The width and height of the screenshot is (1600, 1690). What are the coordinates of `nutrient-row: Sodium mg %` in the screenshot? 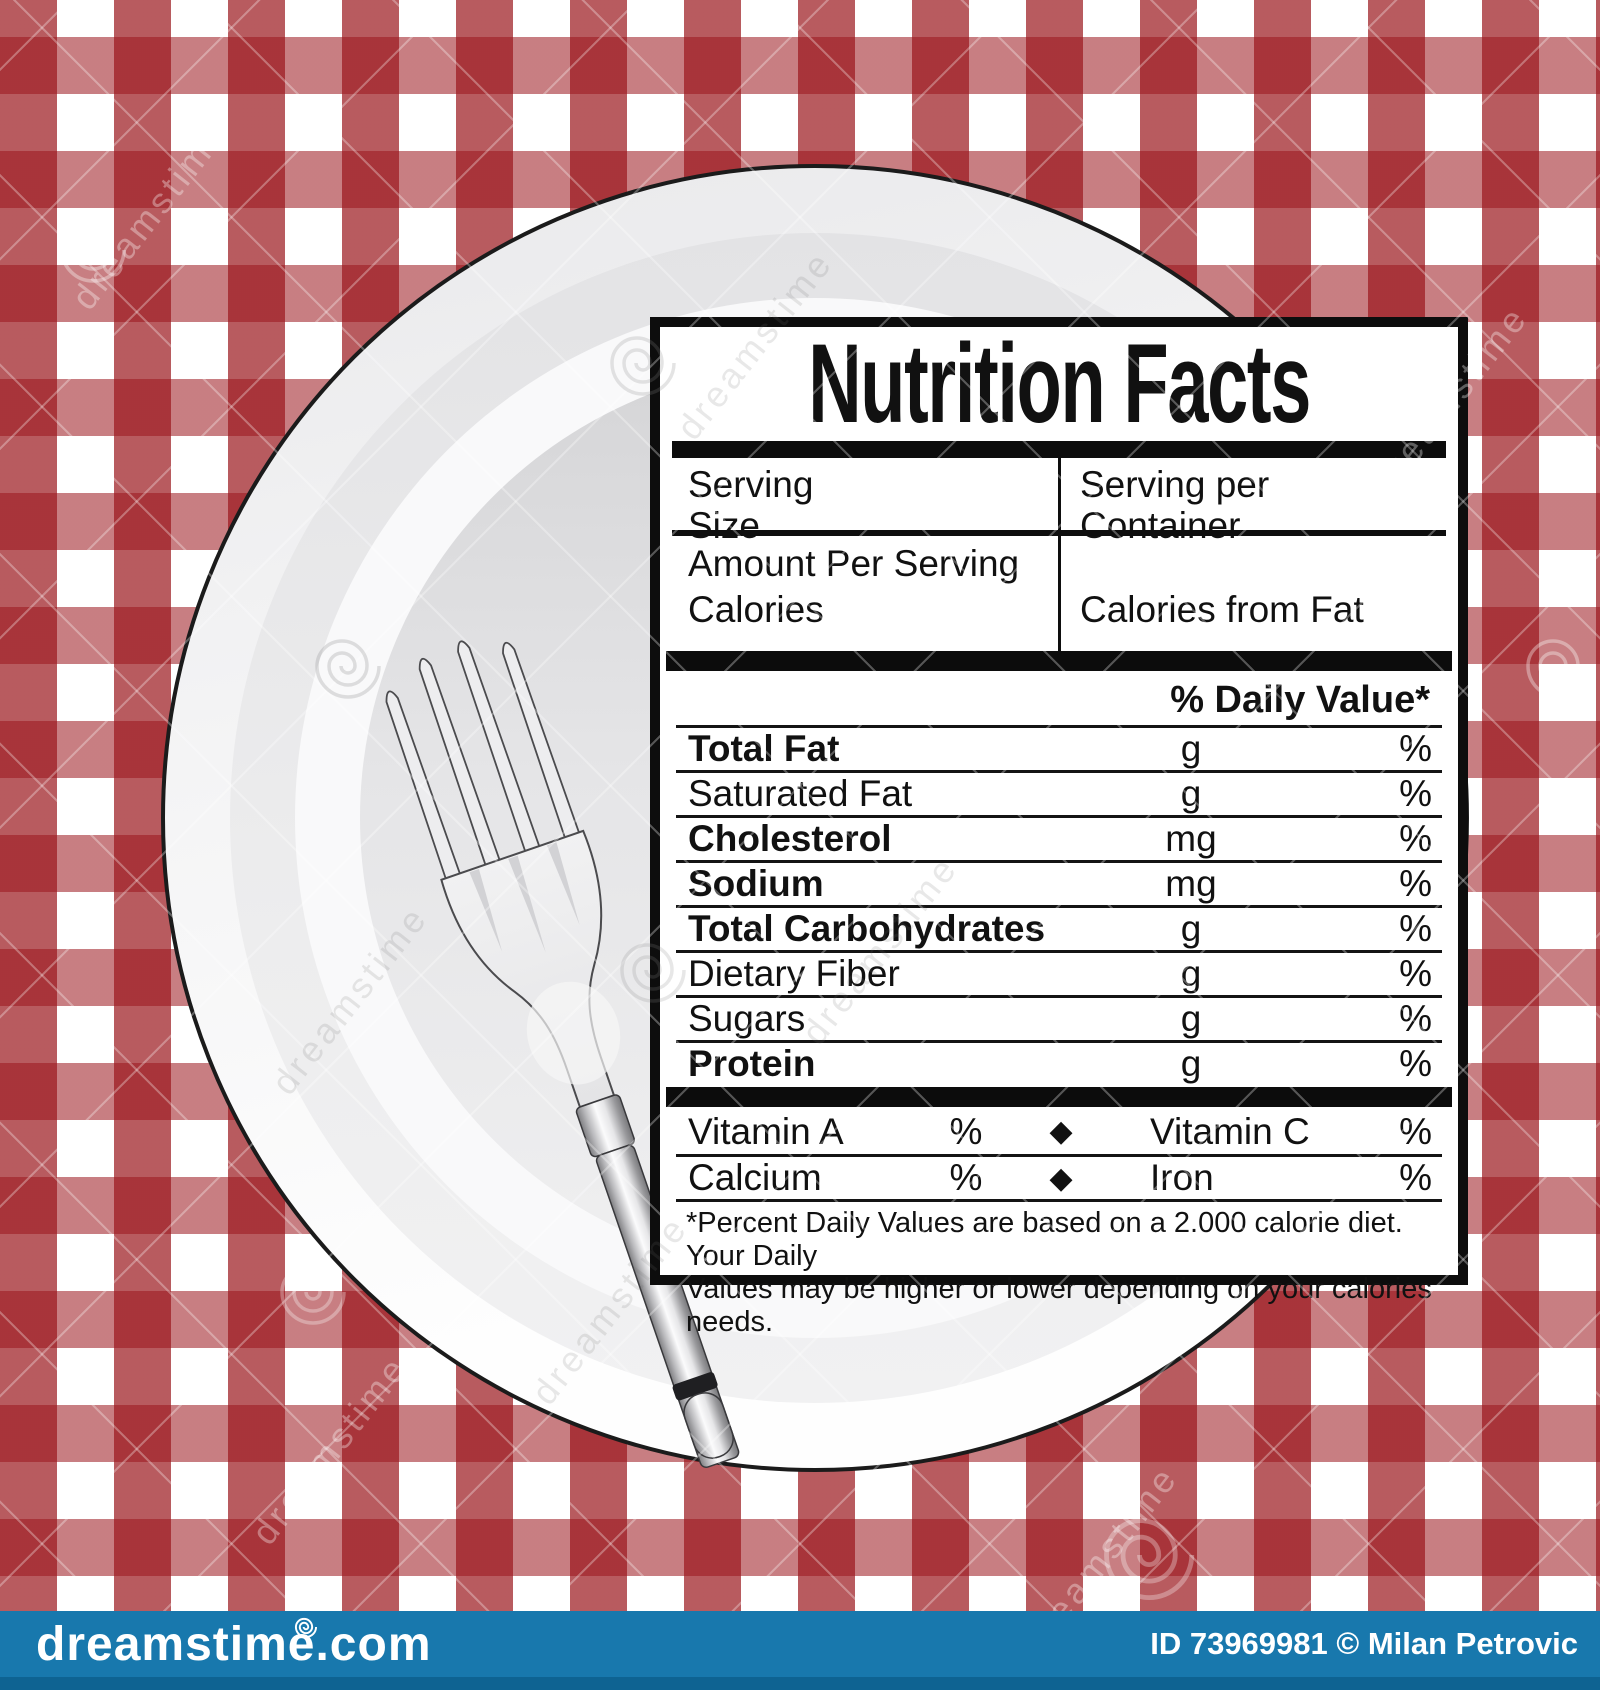 It's located at (1059, 882).